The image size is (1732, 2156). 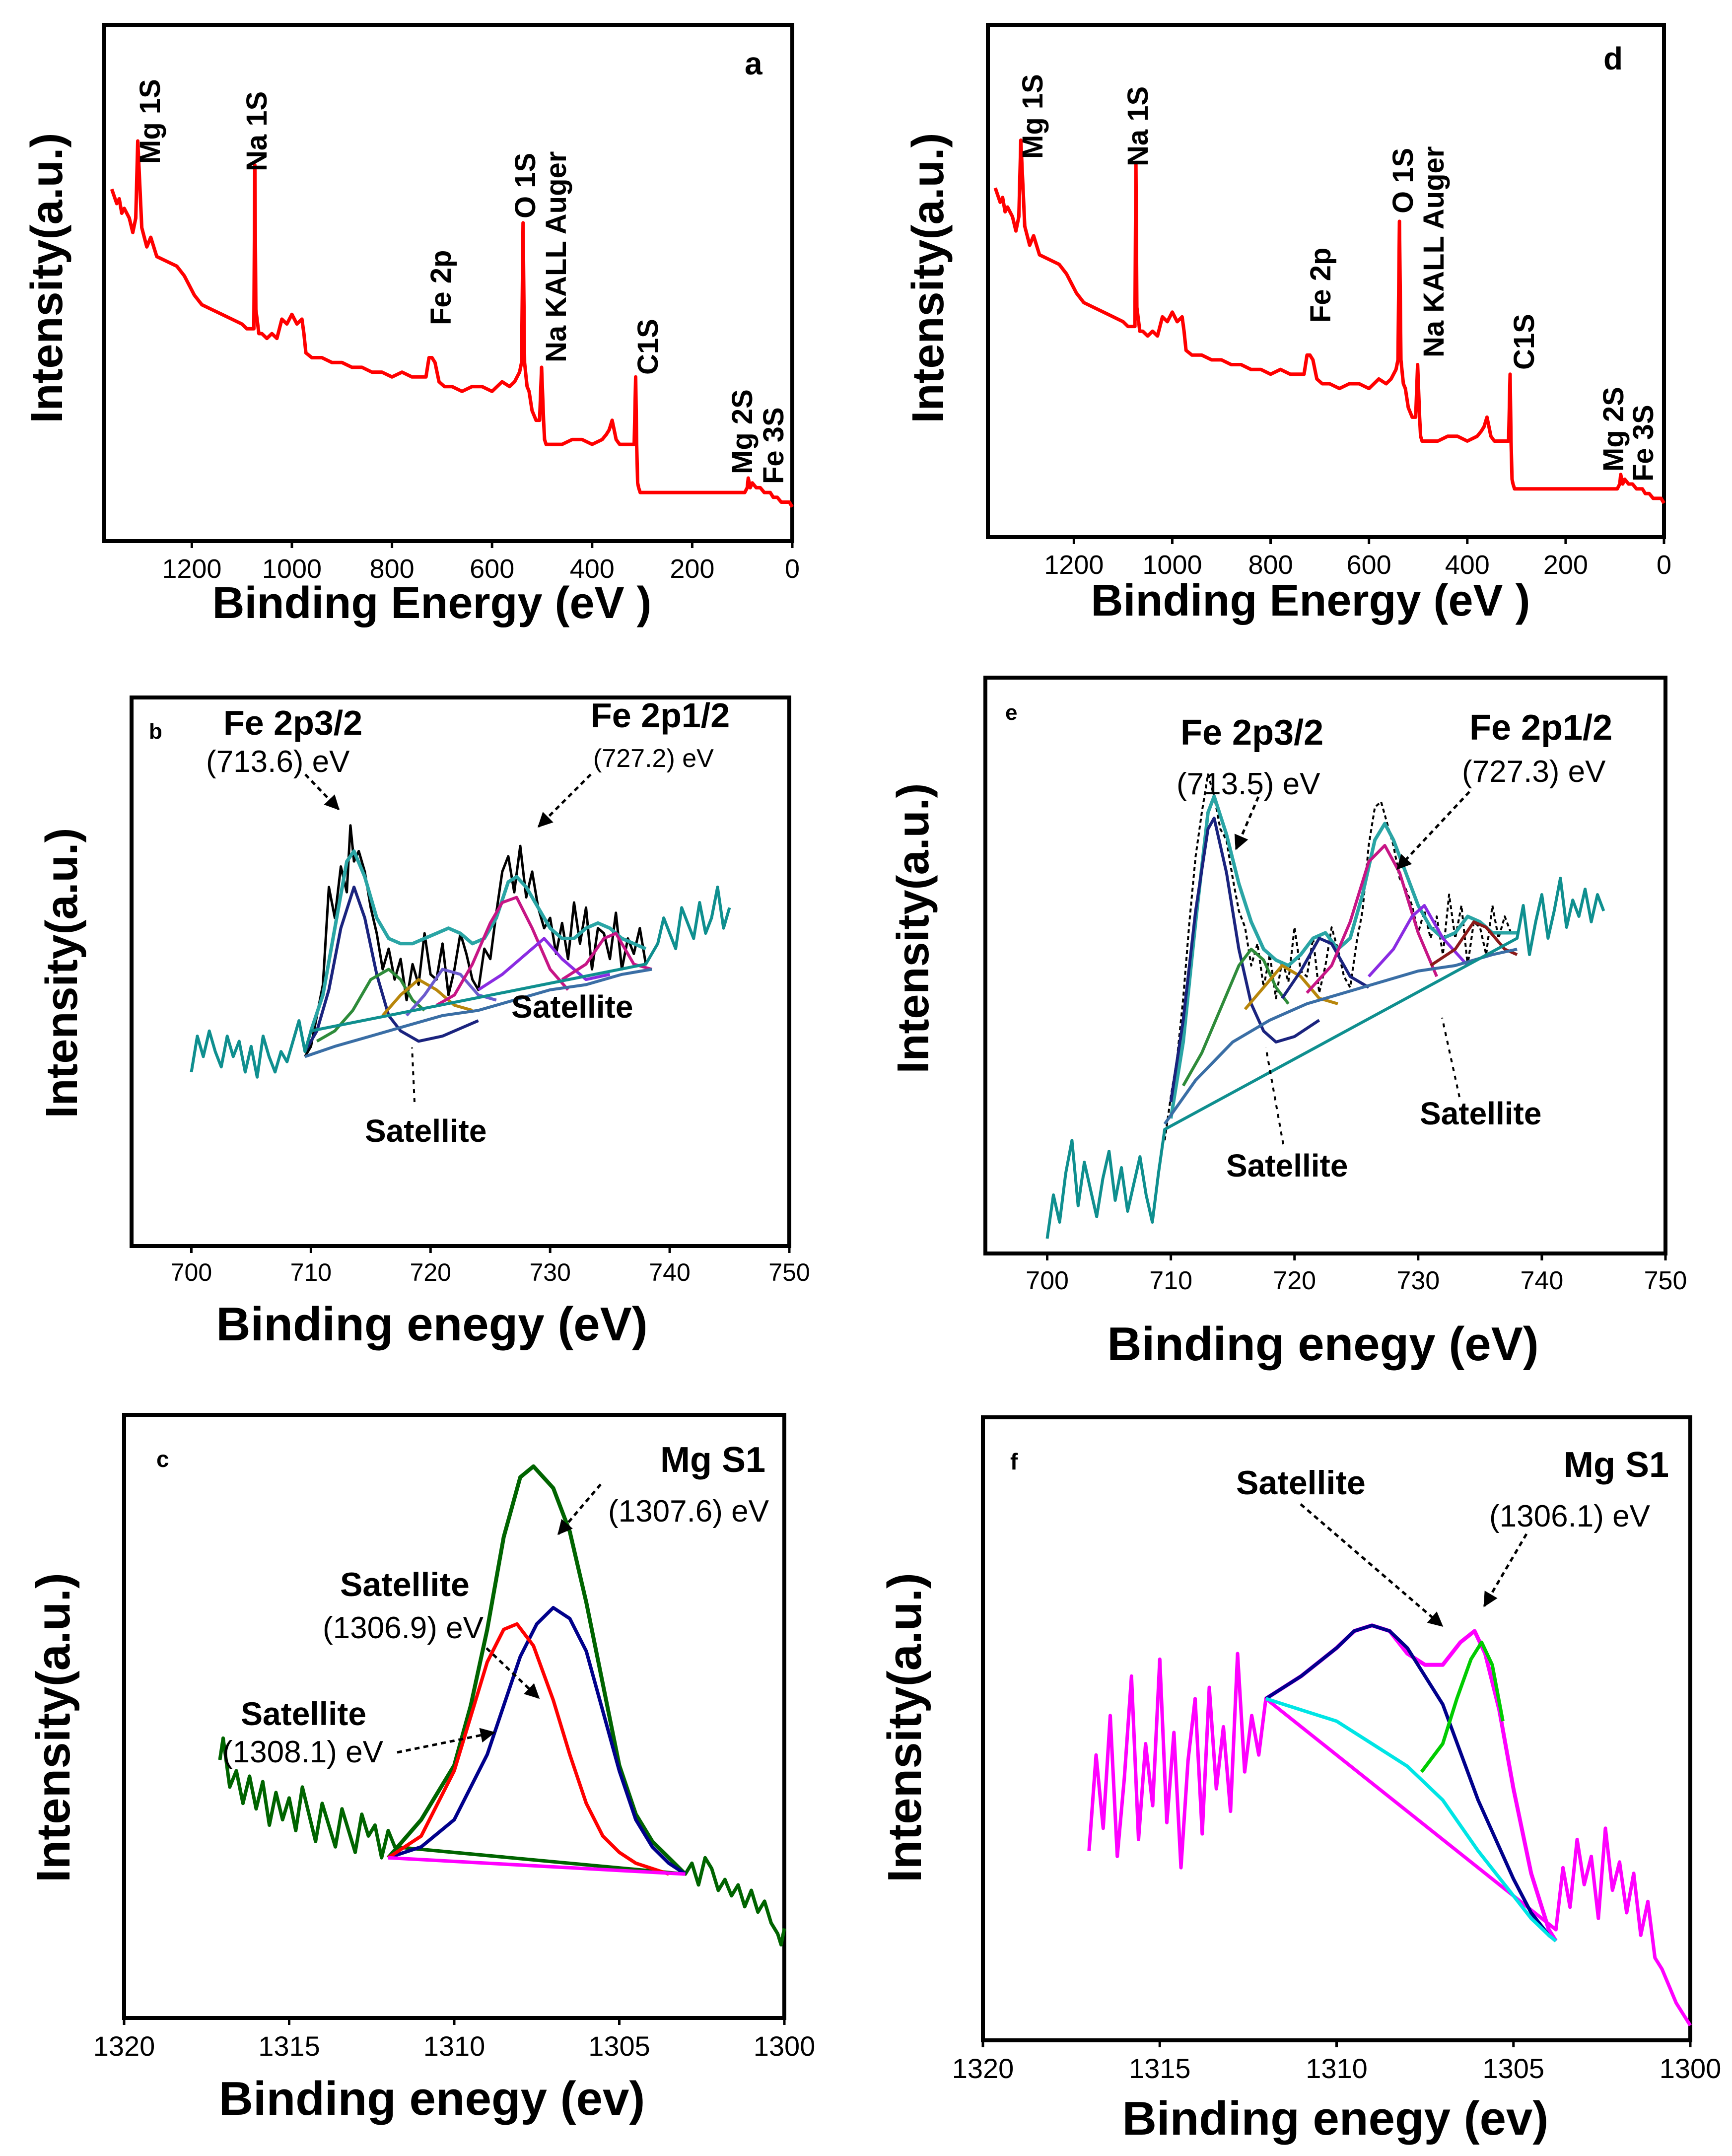 What do you see at coordinates (1011, 712) in the screenshot?
I see `panel-letter: e` at bounding box center [1011, 712].